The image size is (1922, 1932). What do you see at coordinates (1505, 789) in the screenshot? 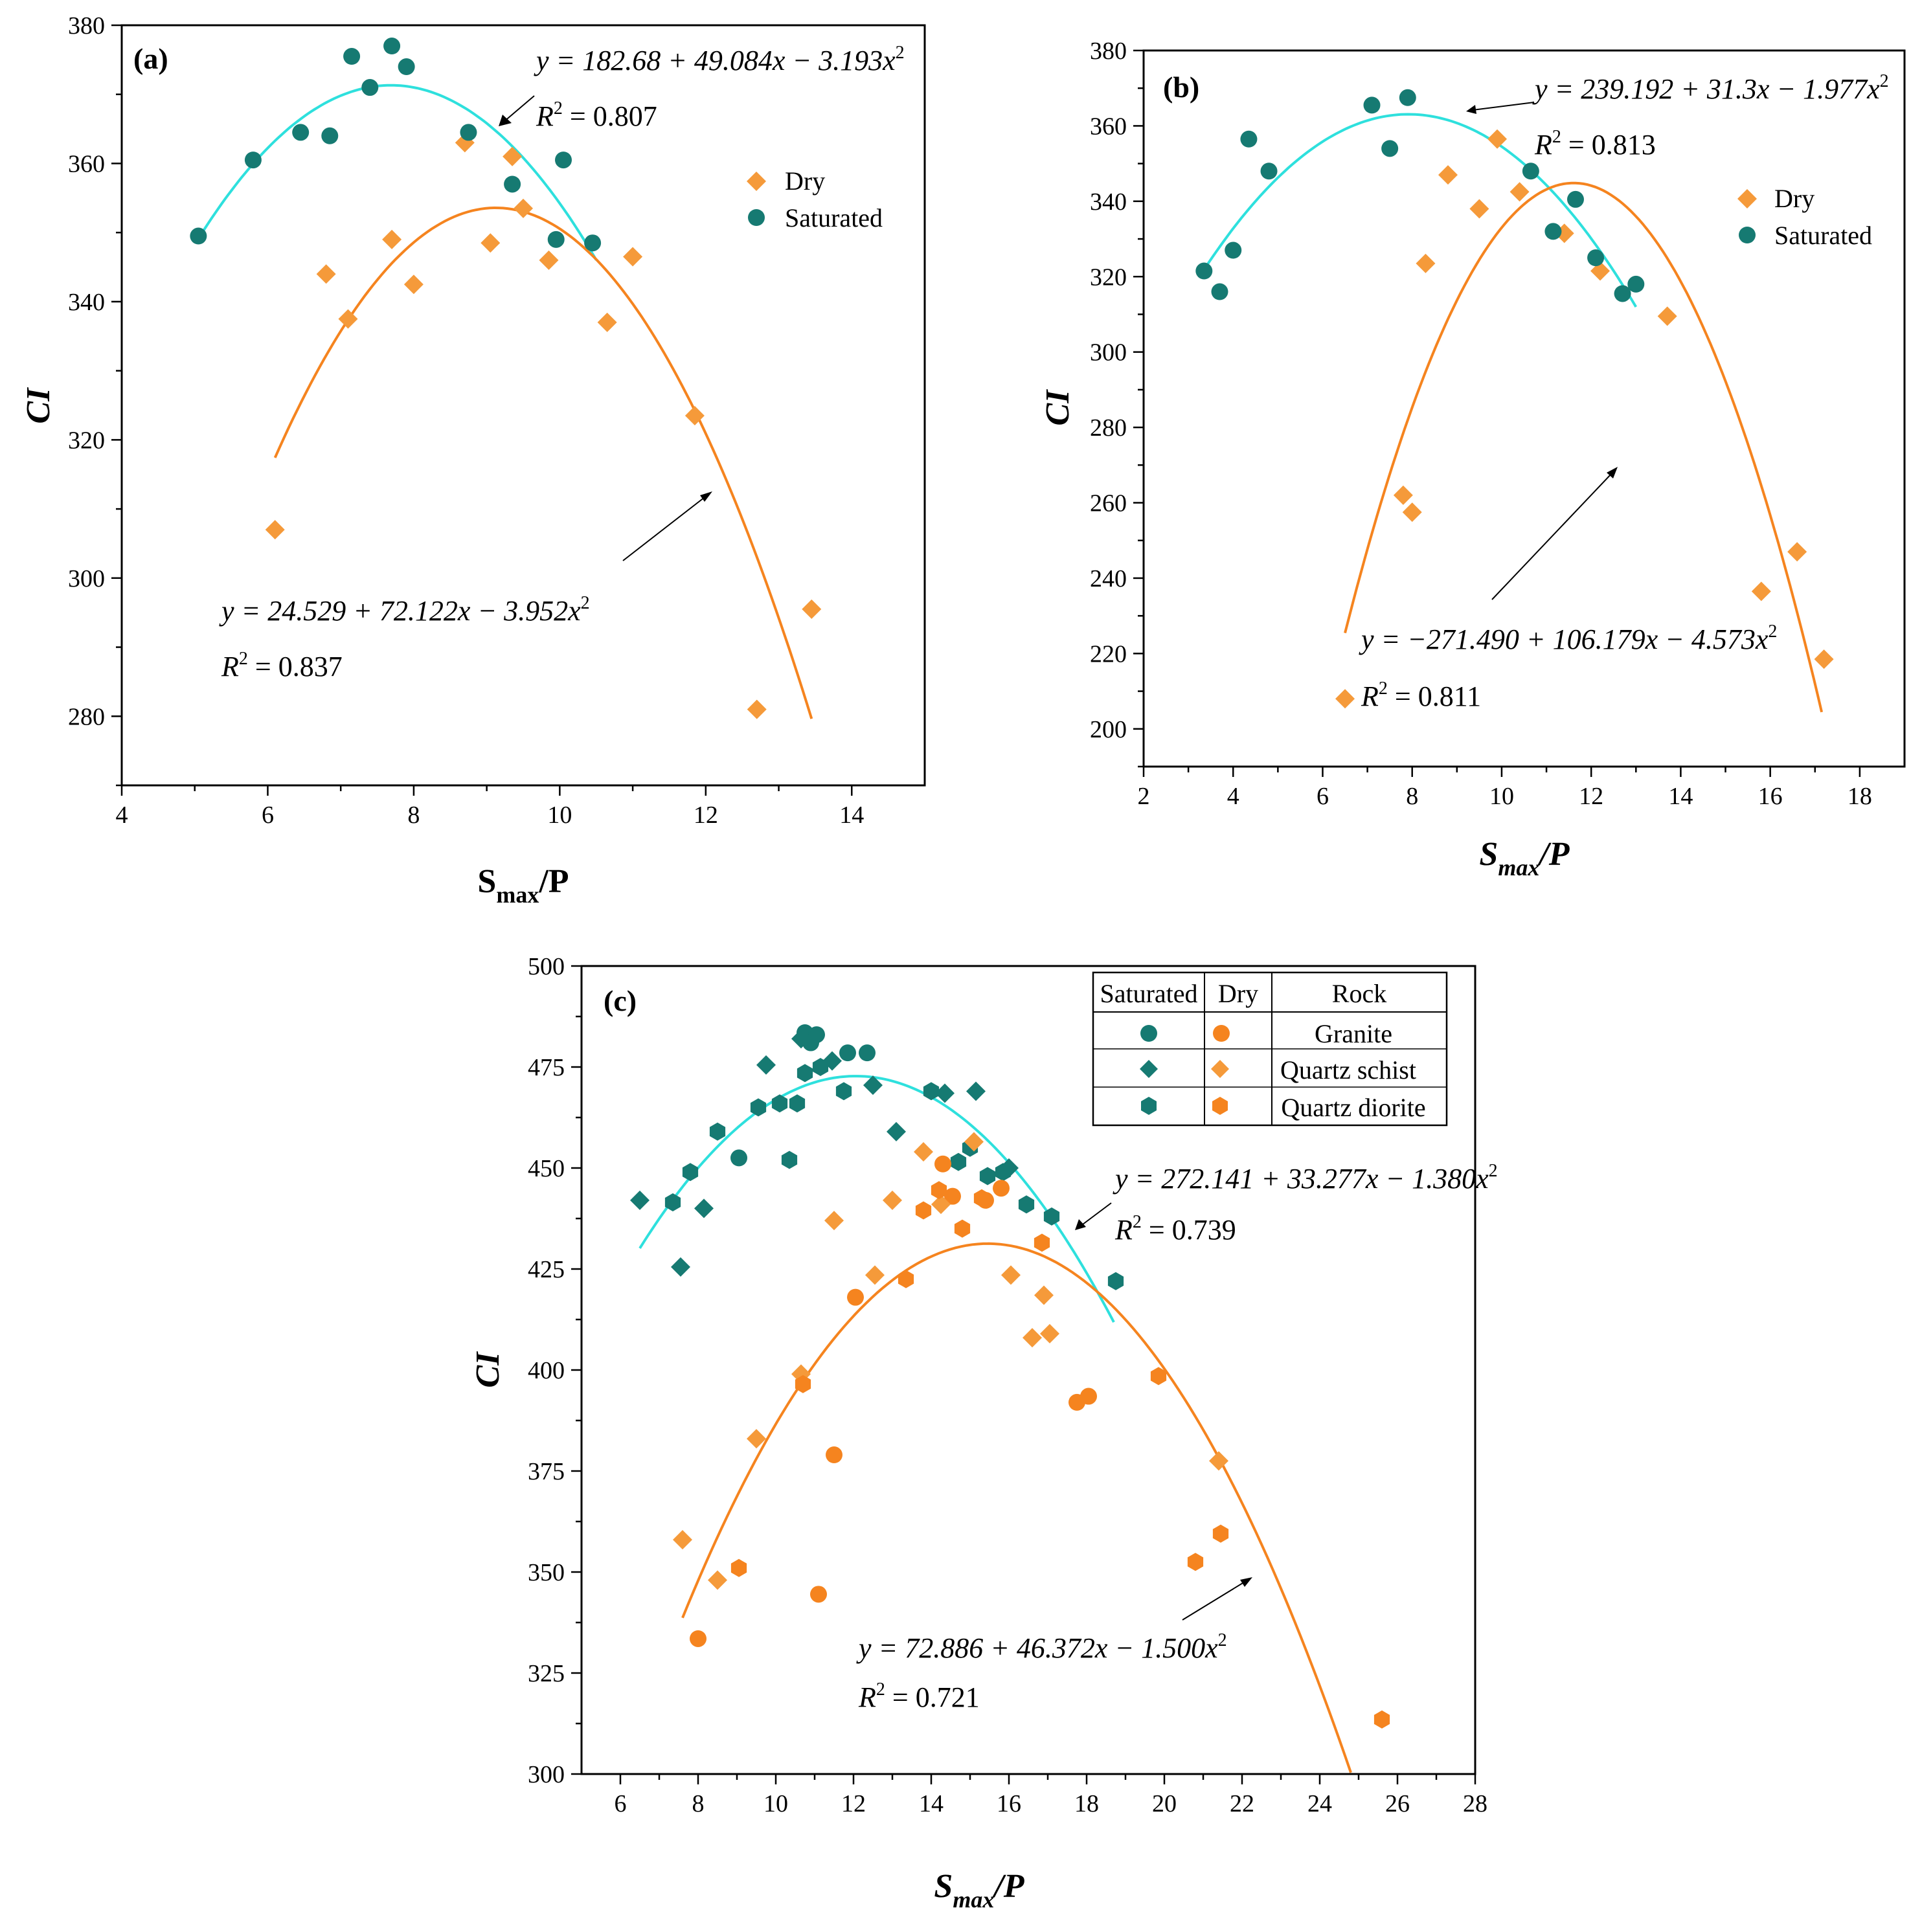
I see `x-ticks-b: 2 4 6 8 10 12 14 16 18` at bounding box center [1505, 789].